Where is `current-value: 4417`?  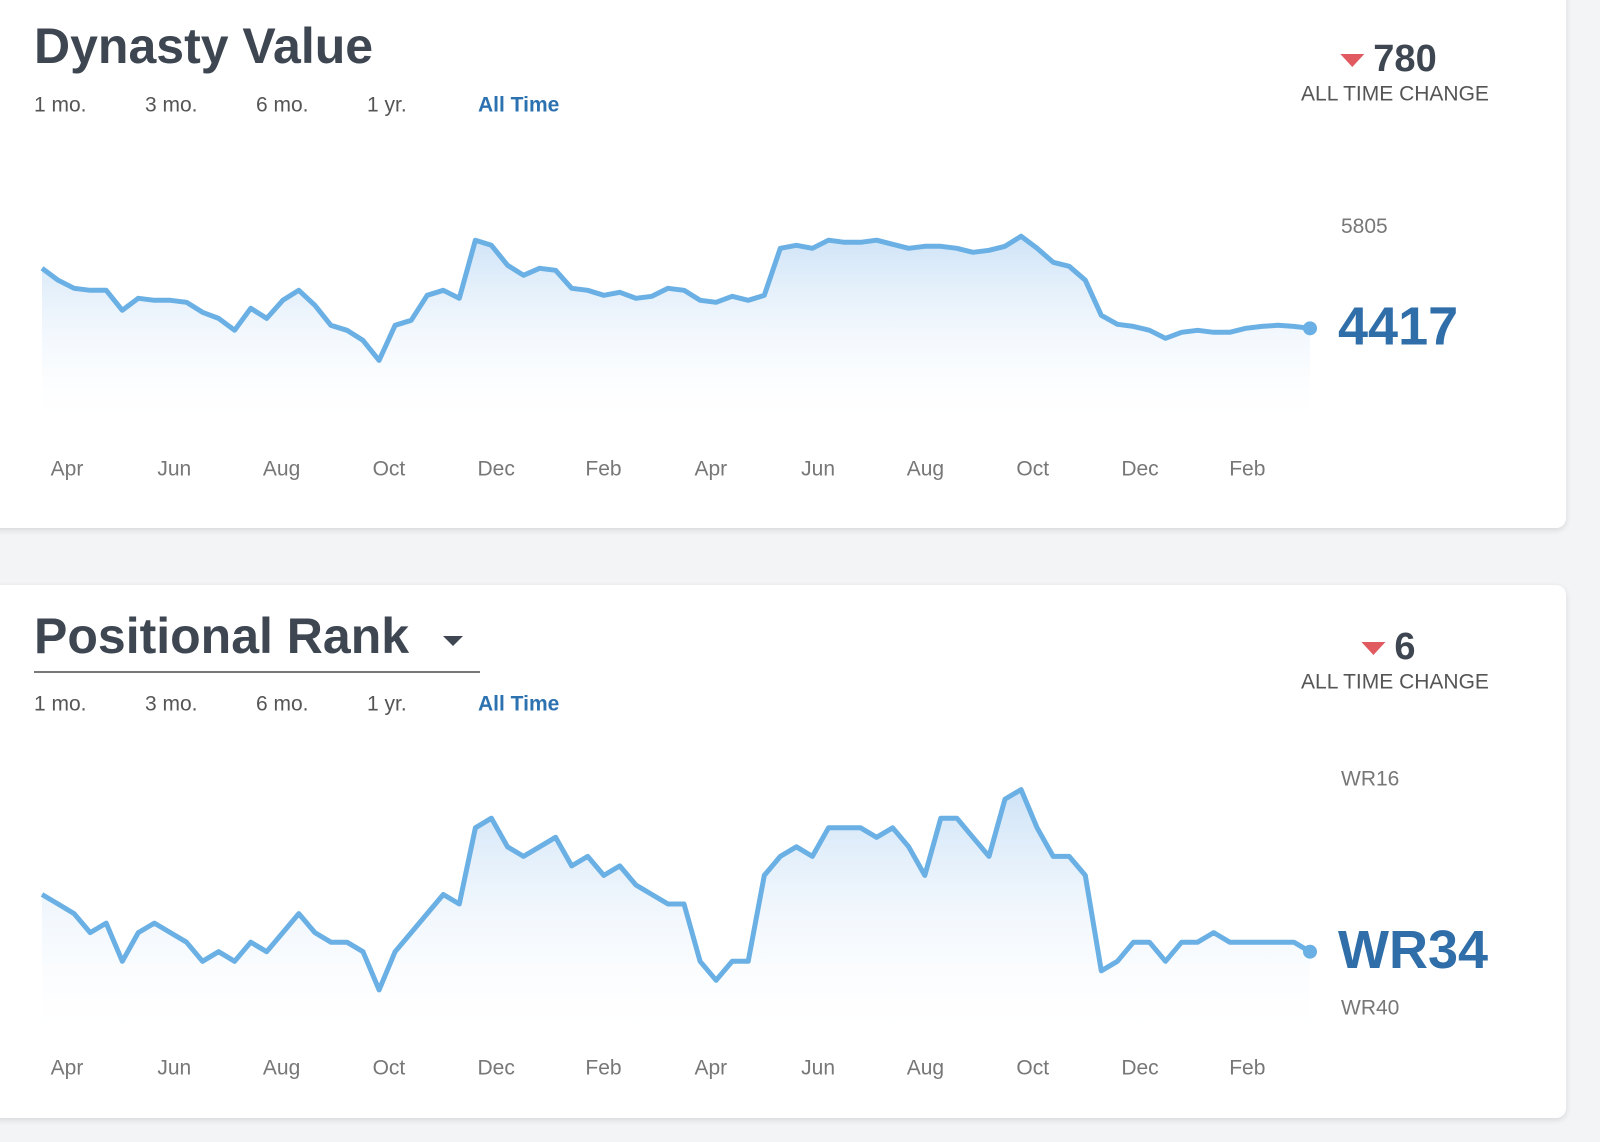
current-value: 4417 is located at coordinates (1398, 327).